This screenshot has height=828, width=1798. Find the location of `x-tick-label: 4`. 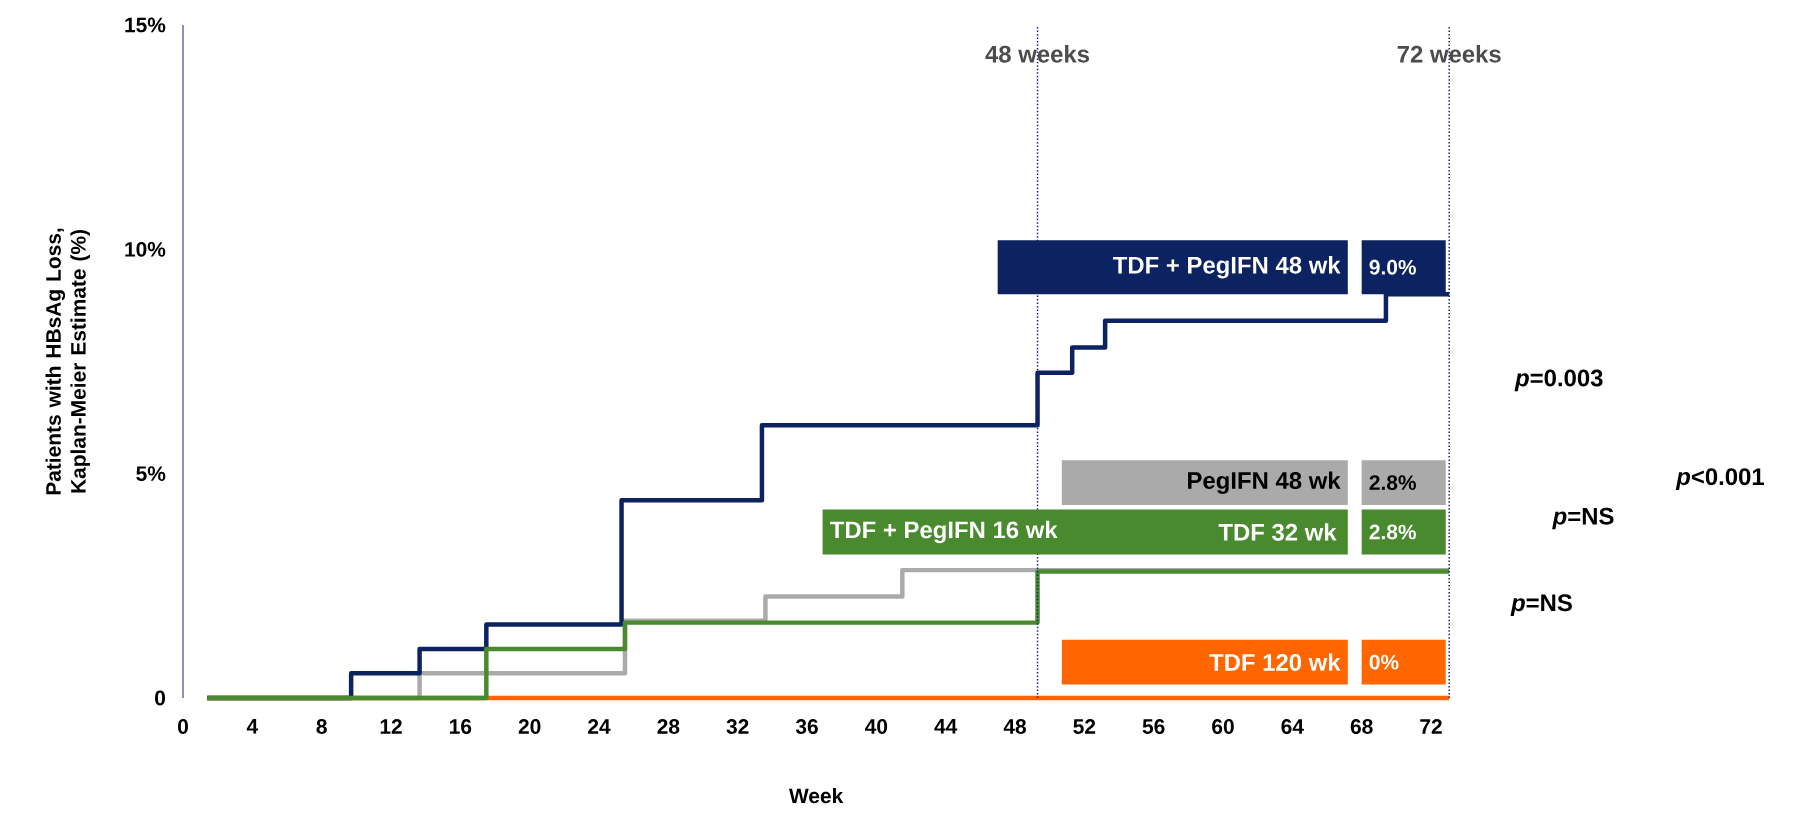

x-tick-label: 4 is located at coordinates (252, 726).